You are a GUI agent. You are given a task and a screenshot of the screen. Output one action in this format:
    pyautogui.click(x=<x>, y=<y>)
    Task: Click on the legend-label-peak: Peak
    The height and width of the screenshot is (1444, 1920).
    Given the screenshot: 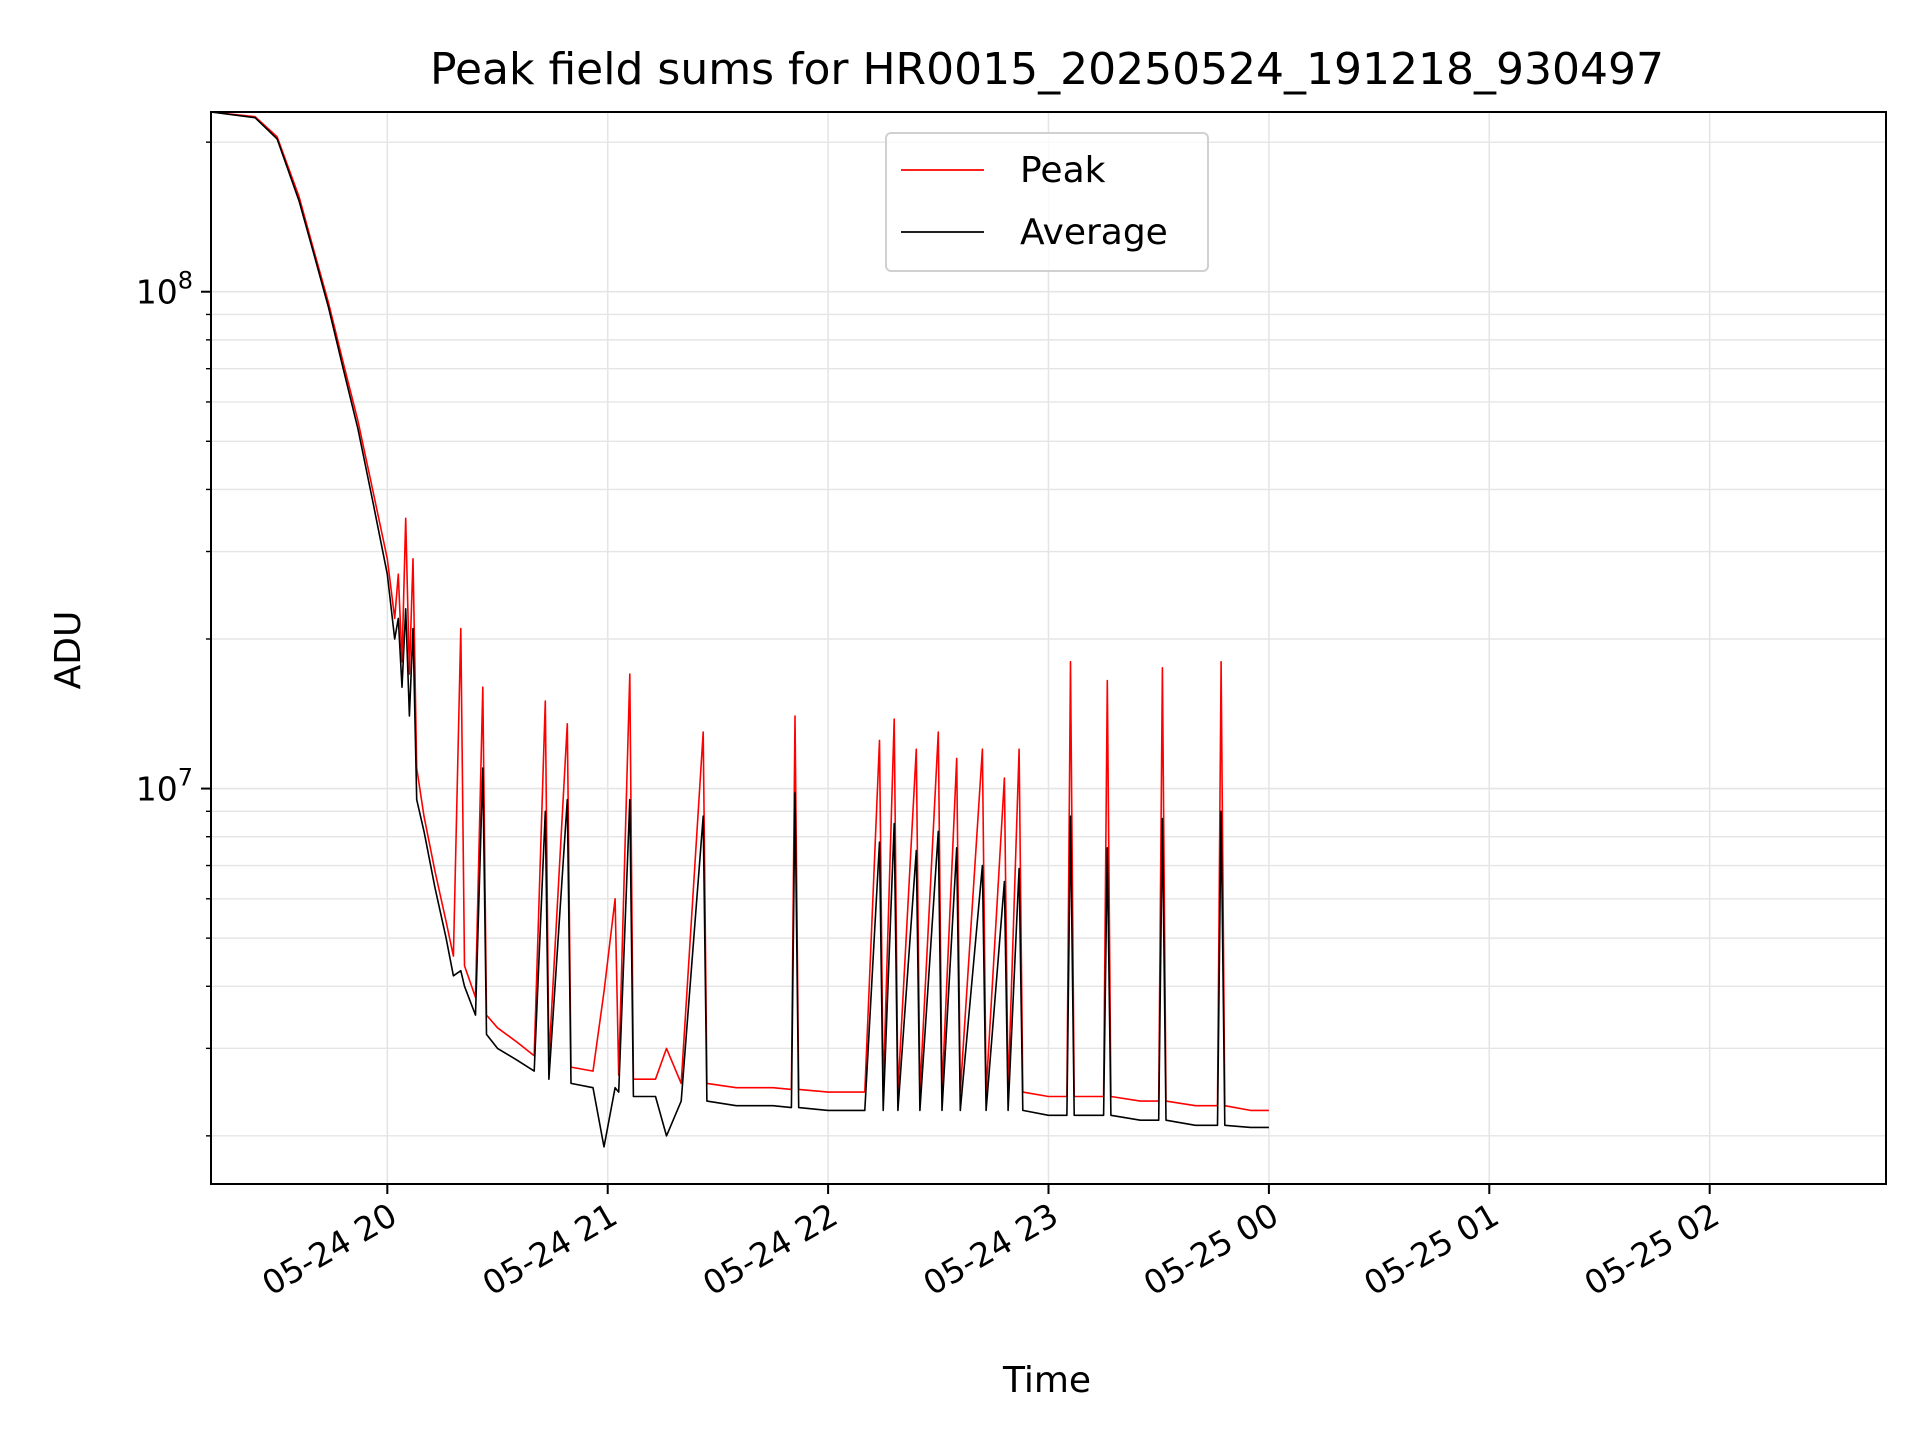 What is the action you would take?
    pyautogui.click(x=1063, y=170)
    